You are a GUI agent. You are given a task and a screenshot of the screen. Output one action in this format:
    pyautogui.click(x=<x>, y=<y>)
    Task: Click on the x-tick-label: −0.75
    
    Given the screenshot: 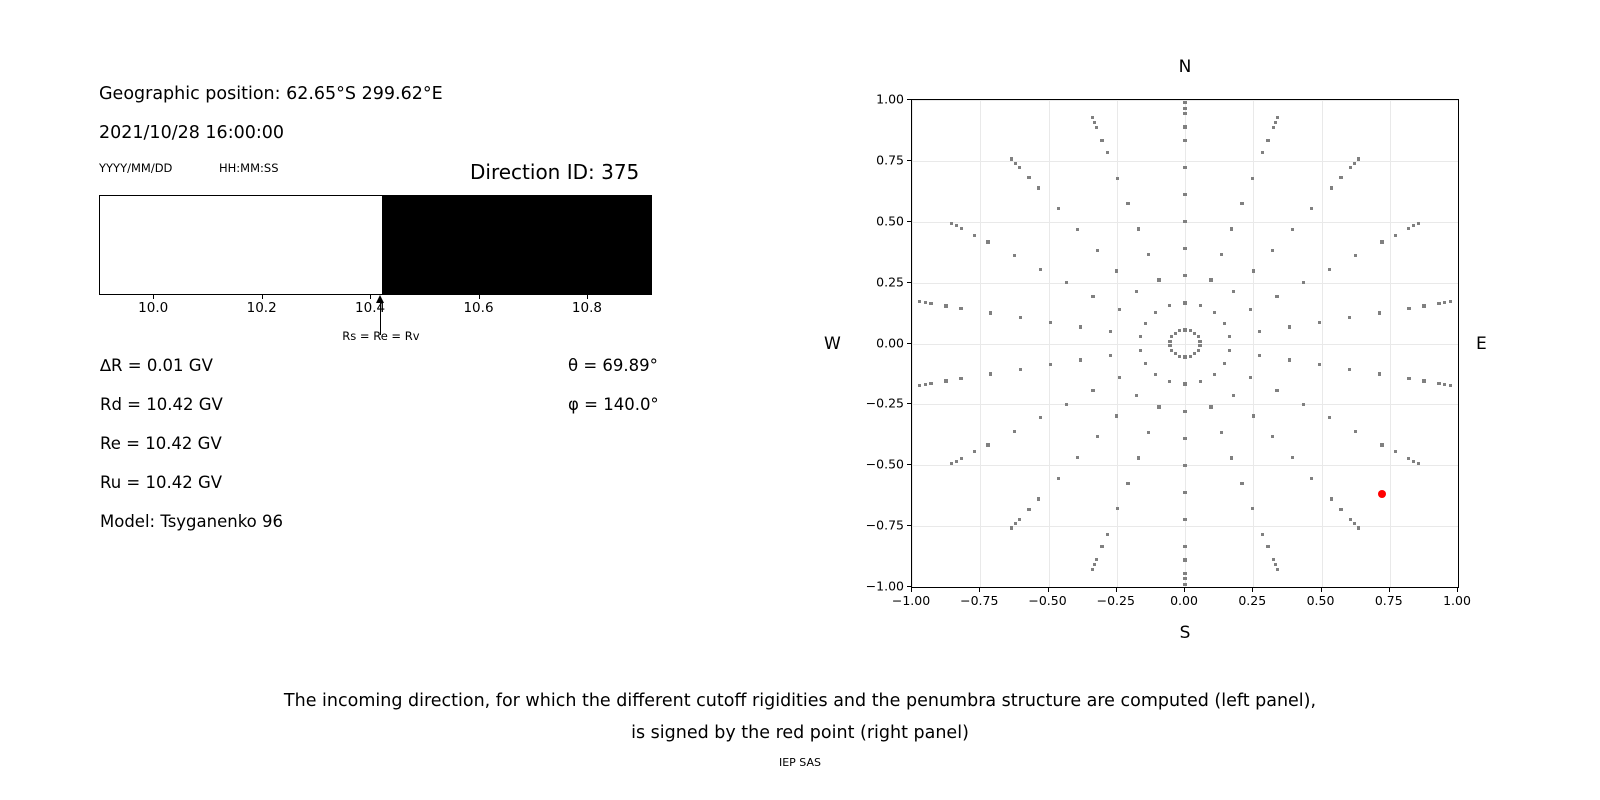 What is the action you would take?
    pyautogui.click(x=979, y=600)
    